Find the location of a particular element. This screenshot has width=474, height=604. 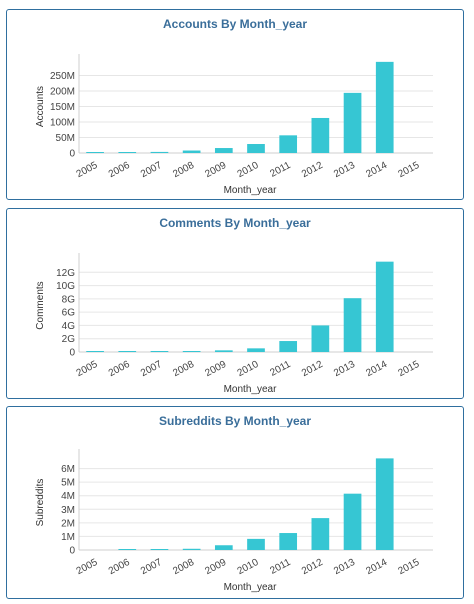

y-axis-label: Subreddits is located at coordinates (40, 503).